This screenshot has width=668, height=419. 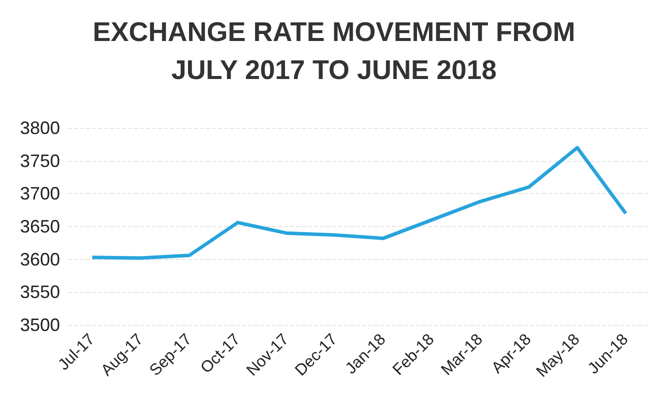 I want to click on y-tick-label: 3600, so click(x=40, y=259).